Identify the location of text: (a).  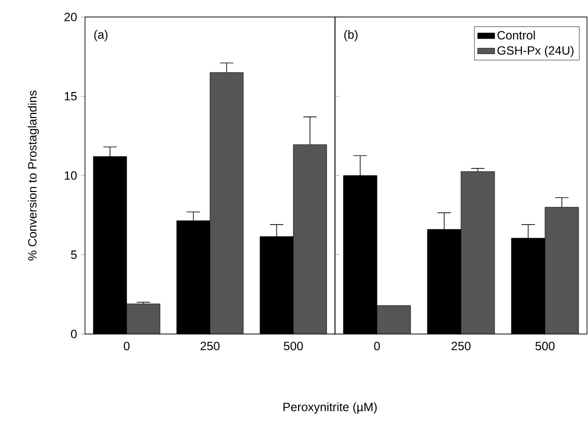
(101, 36).